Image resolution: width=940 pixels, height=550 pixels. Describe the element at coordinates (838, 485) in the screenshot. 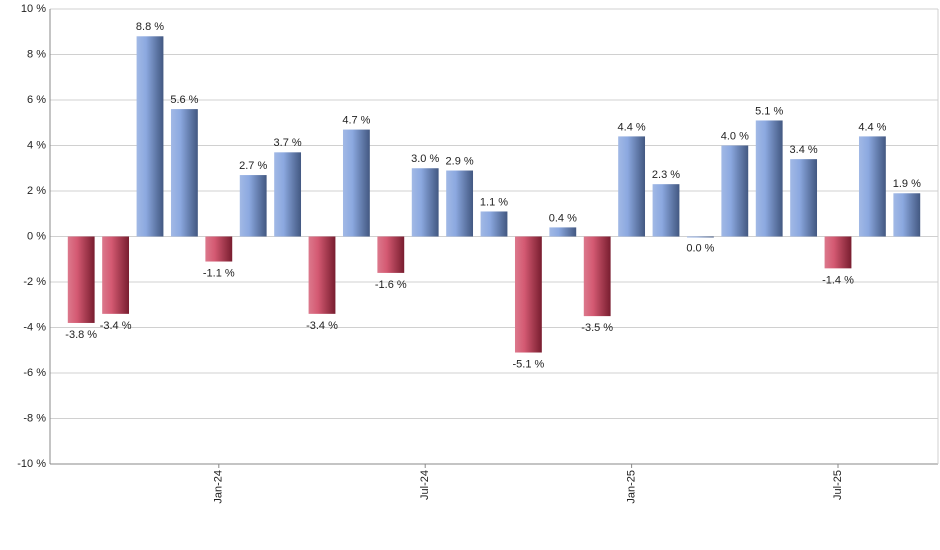

I see `x-tick-label: Jul-25` at that location.